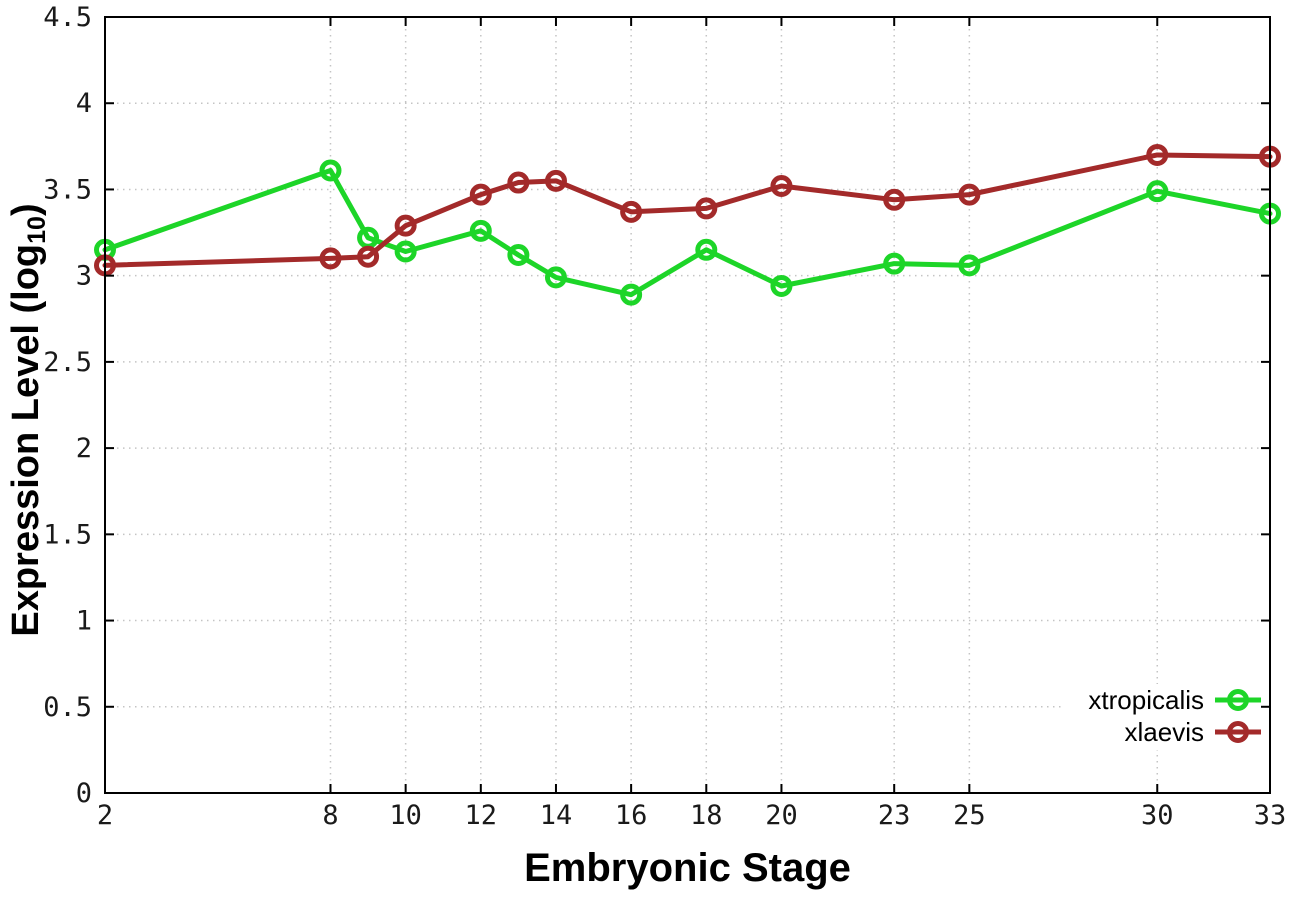 This screenshot has width=1296, height=907. I want to click on series-xlaevis, so click(687, 210).